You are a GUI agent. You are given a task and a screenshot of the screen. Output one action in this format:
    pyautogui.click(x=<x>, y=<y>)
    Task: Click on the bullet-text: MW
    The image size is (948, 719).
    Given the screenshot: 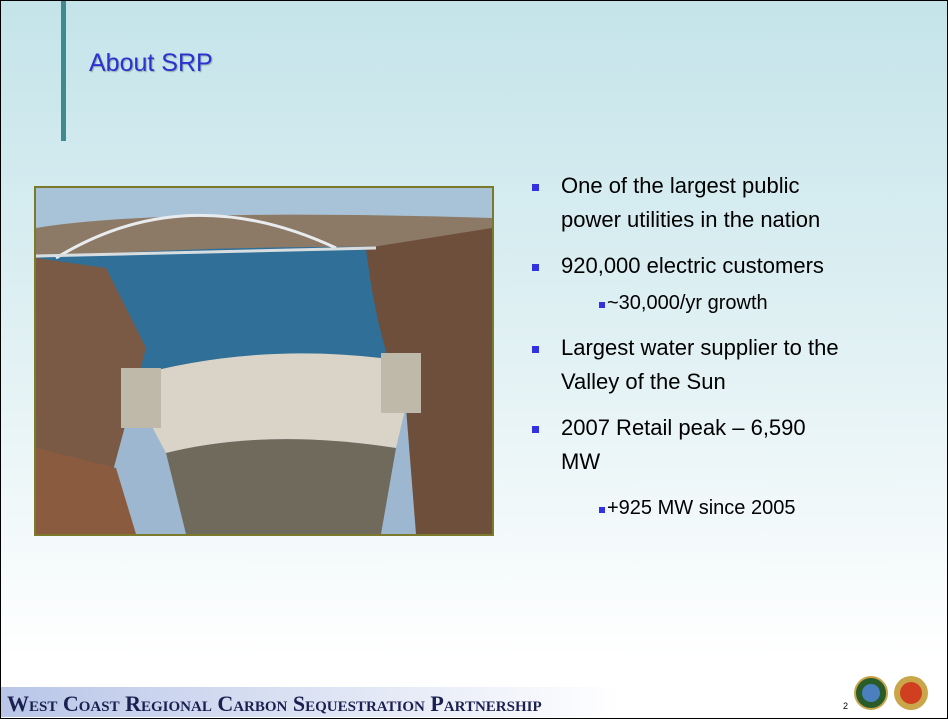 What is the action you would take?
    pyautogui.click(x=581, y=461)
    